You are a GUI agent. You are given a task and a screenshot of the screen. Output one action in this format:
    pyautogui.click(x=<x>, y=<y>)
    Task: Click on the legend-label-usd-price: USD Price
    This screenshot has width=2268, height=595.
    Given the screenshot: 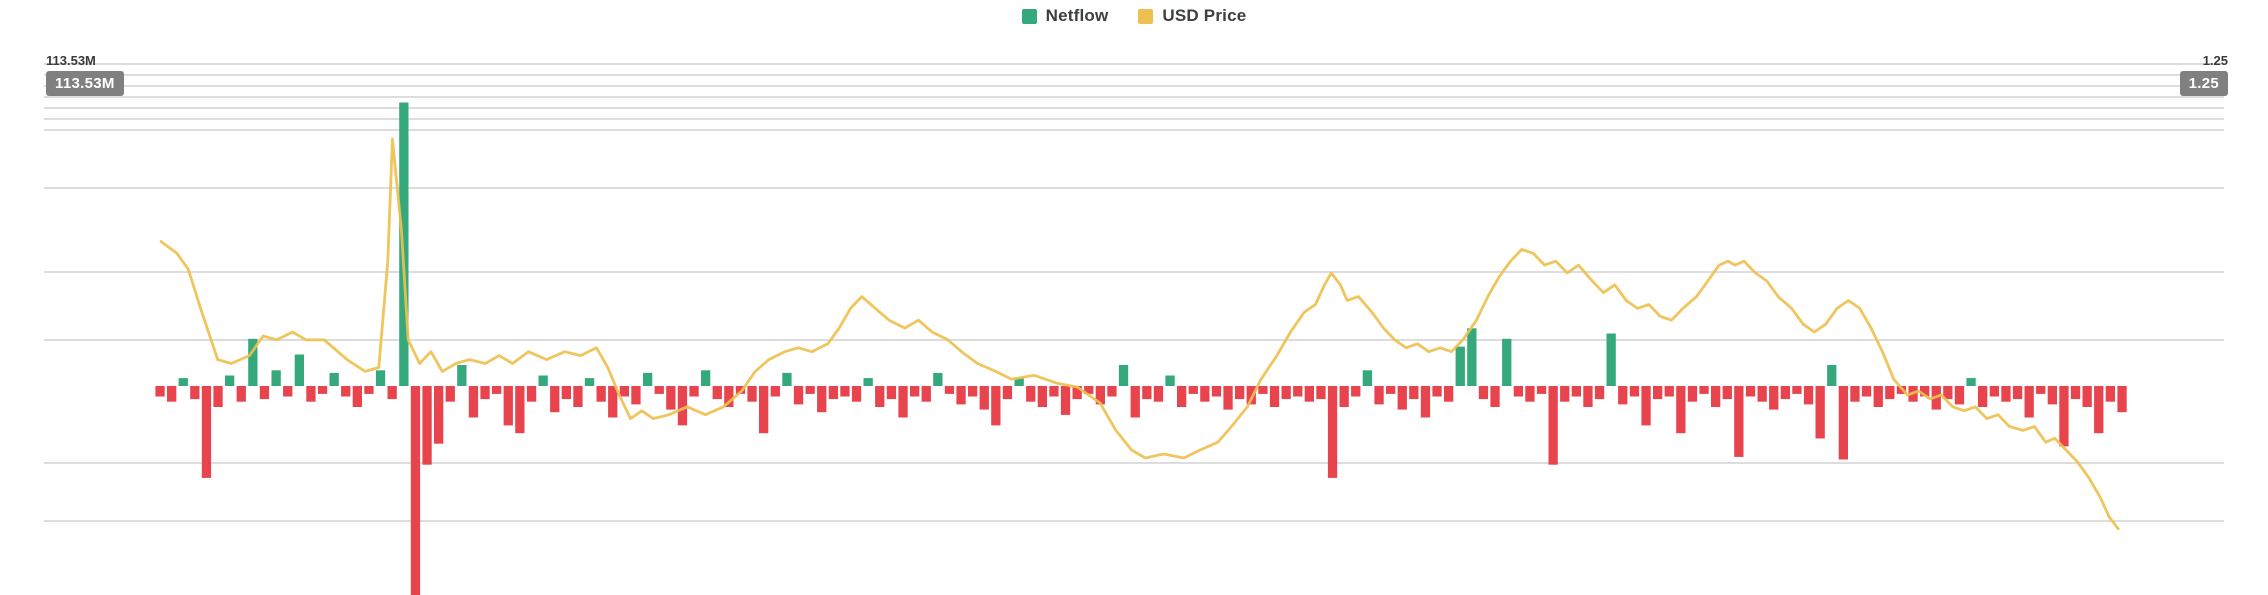 What is the action you would take?
    pyautogui.click(x=1204, y=15)
    